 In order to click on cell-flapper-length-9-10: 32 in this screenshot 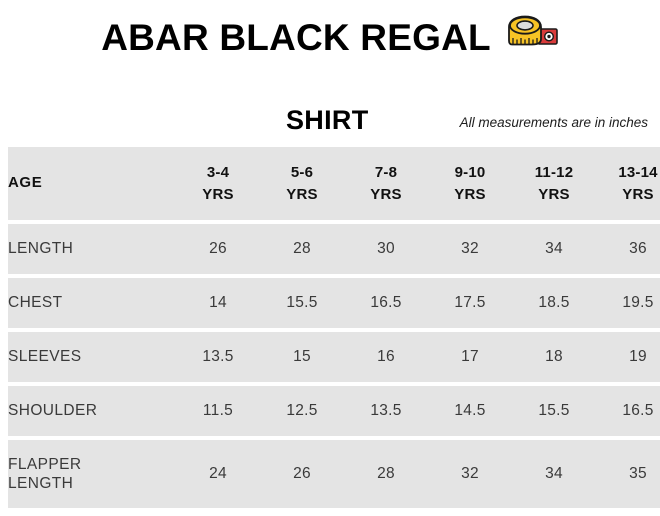, I will do `click(470, 473)`.